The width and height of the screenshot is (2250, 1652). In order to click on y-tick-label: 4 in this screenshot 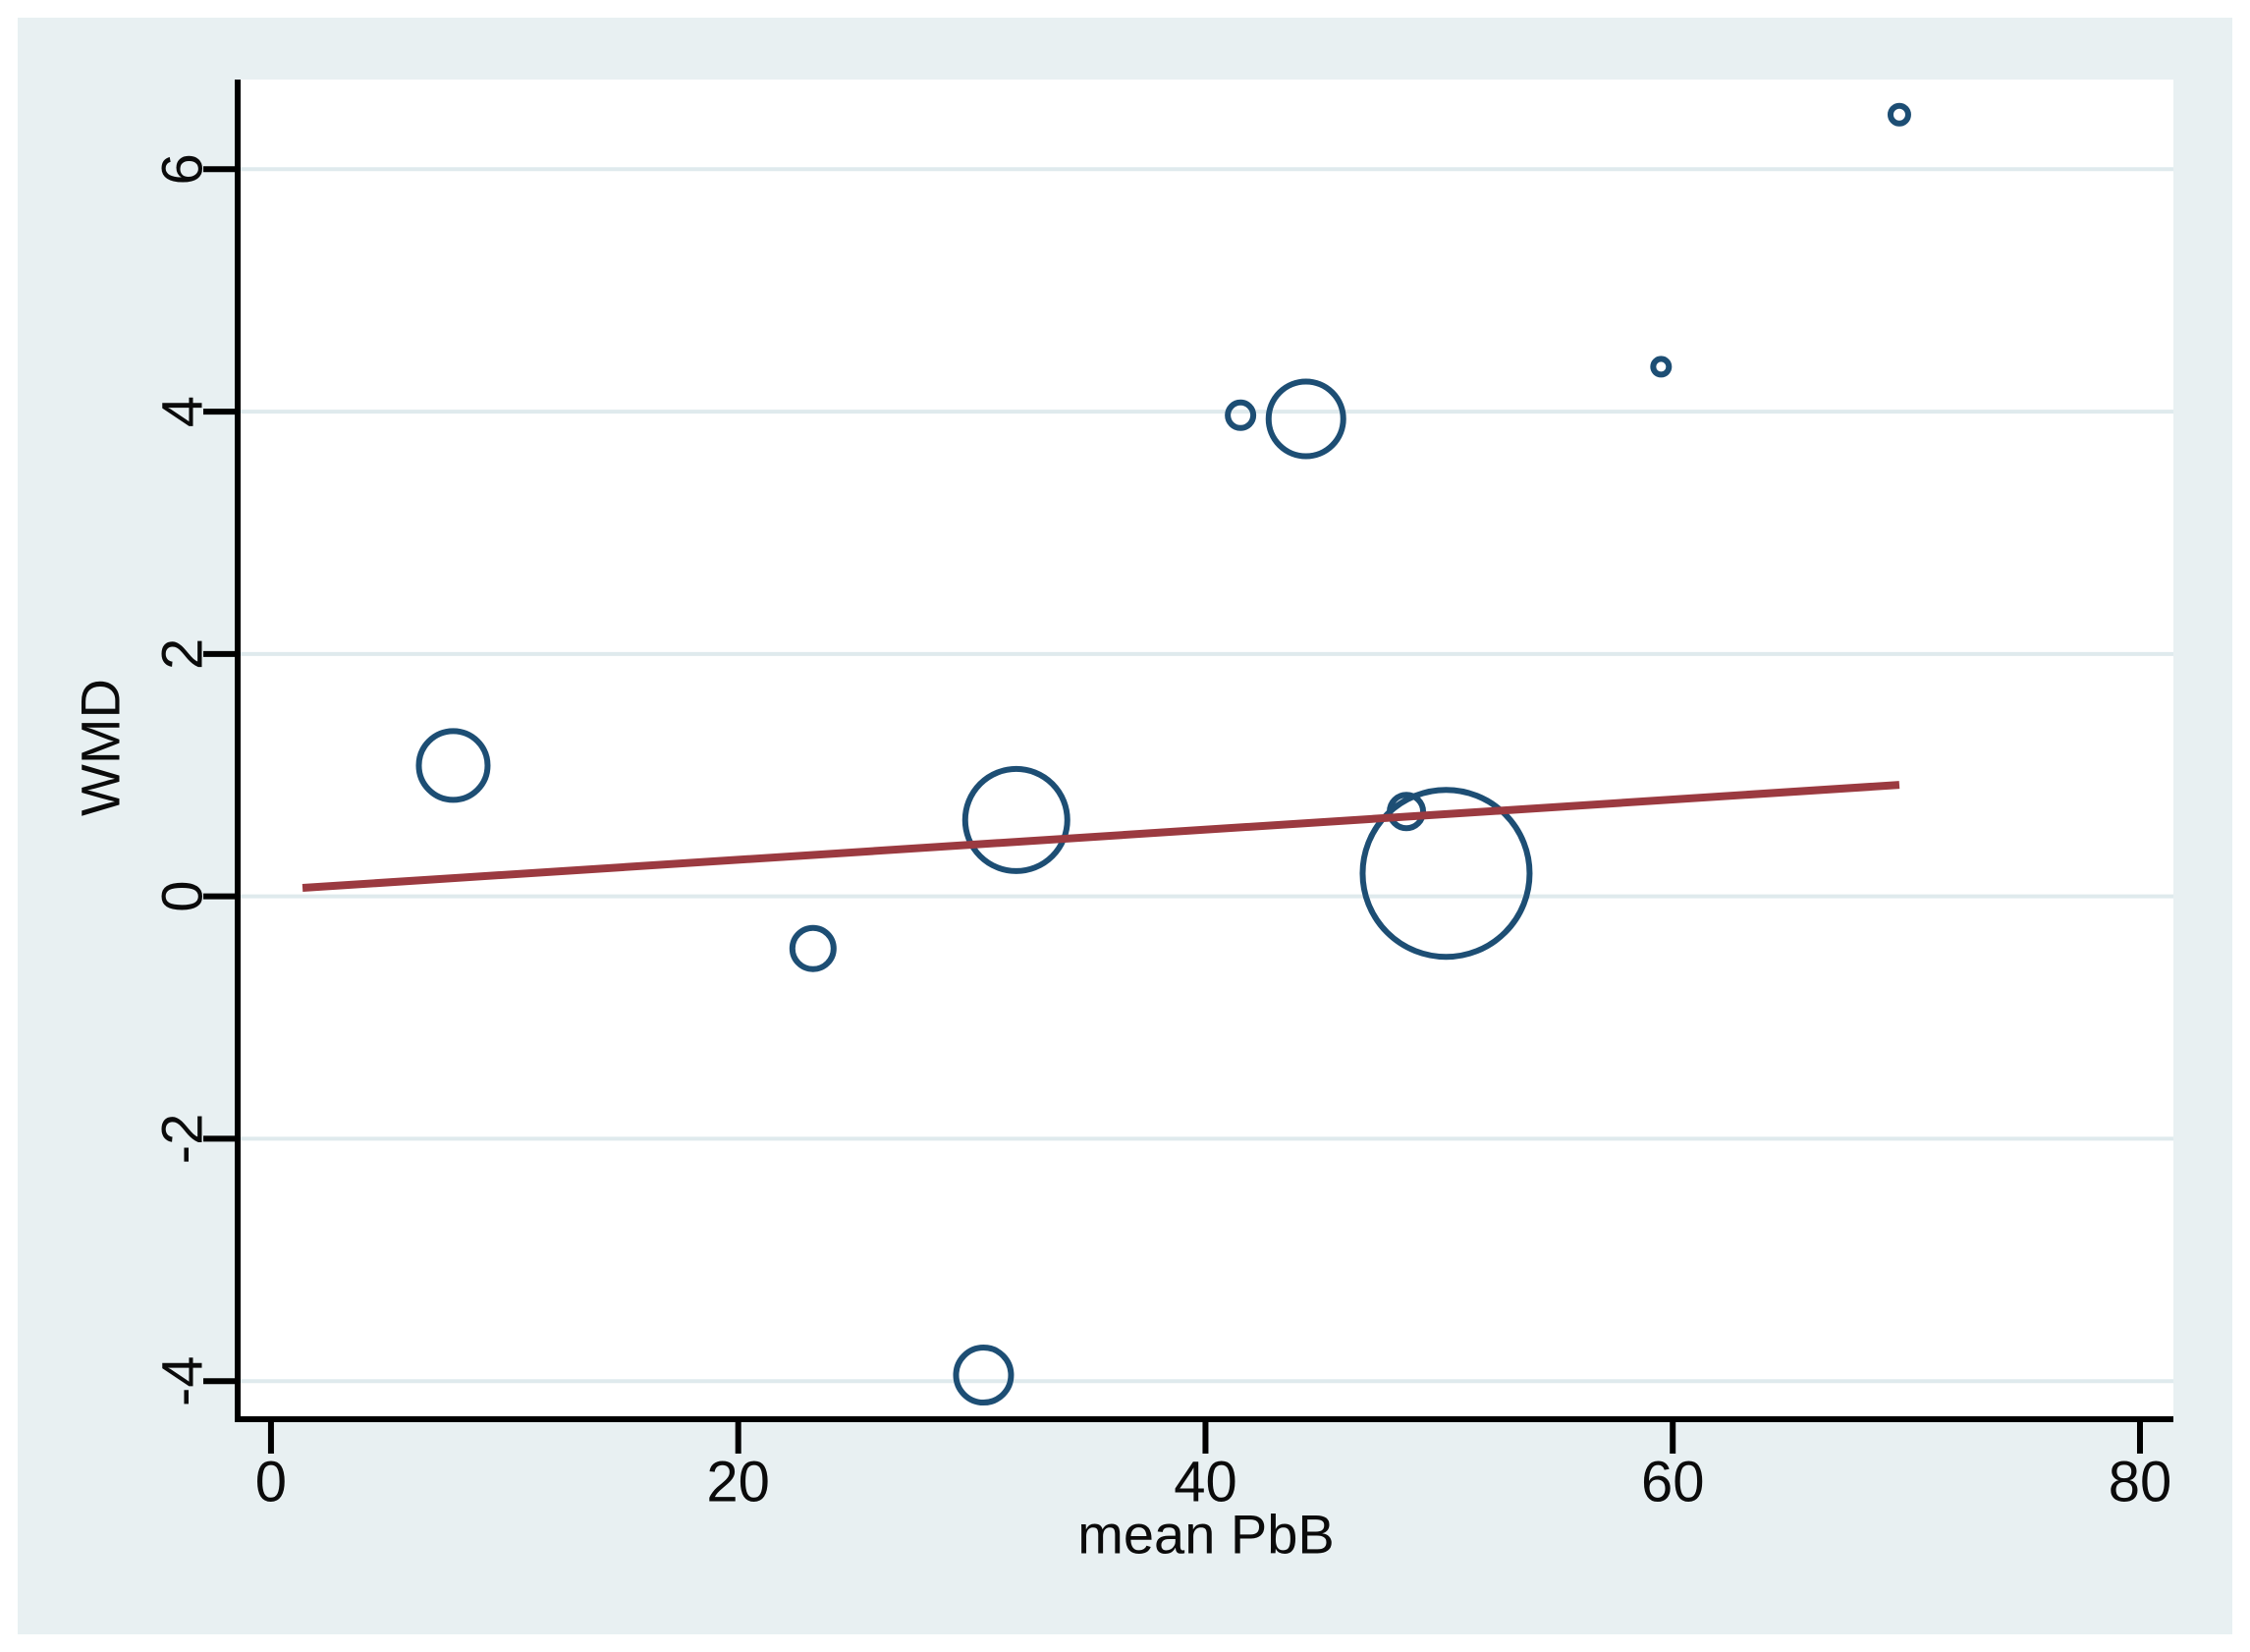, I will do `click(182, 411)`.